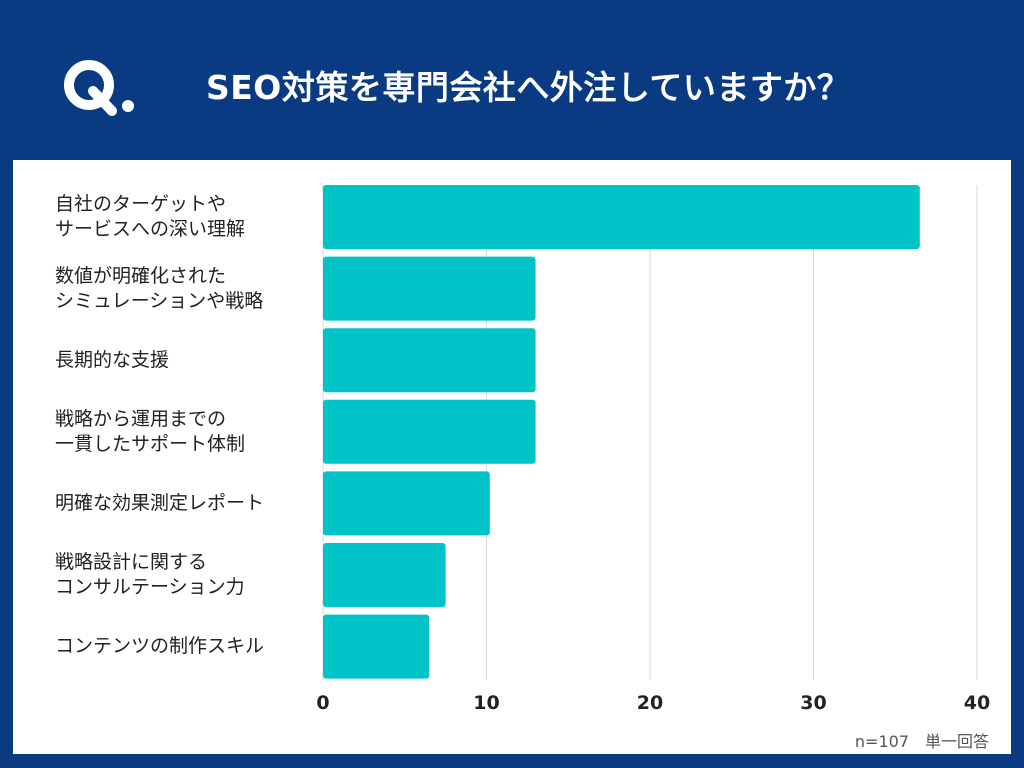  What do you see at coordinates (650, 703) in the screenshot?
I see `x-tick-label-20: 20` at bounding box center [650, 703].